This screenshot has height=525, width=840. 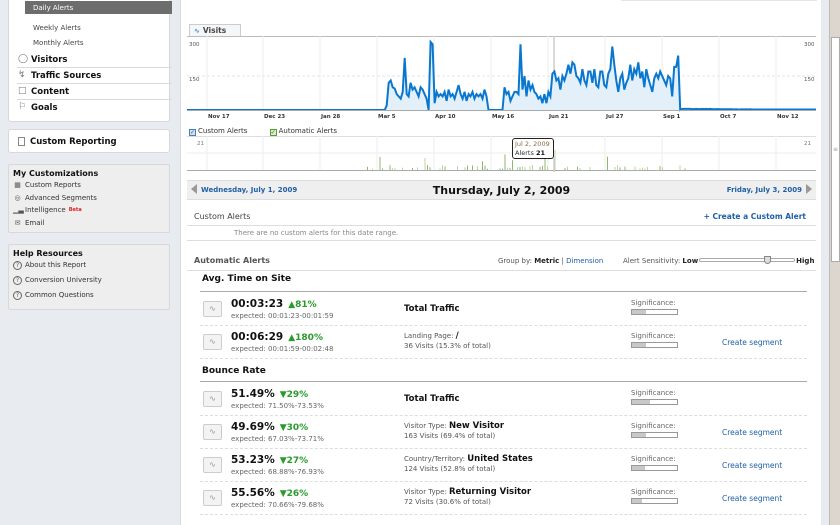 What do you see at coordinates (303, 131) in the screenshot?
I see `automatic-alerts-checkbox: ✓ Automatic Alerts` at bounding box center [303, 131].